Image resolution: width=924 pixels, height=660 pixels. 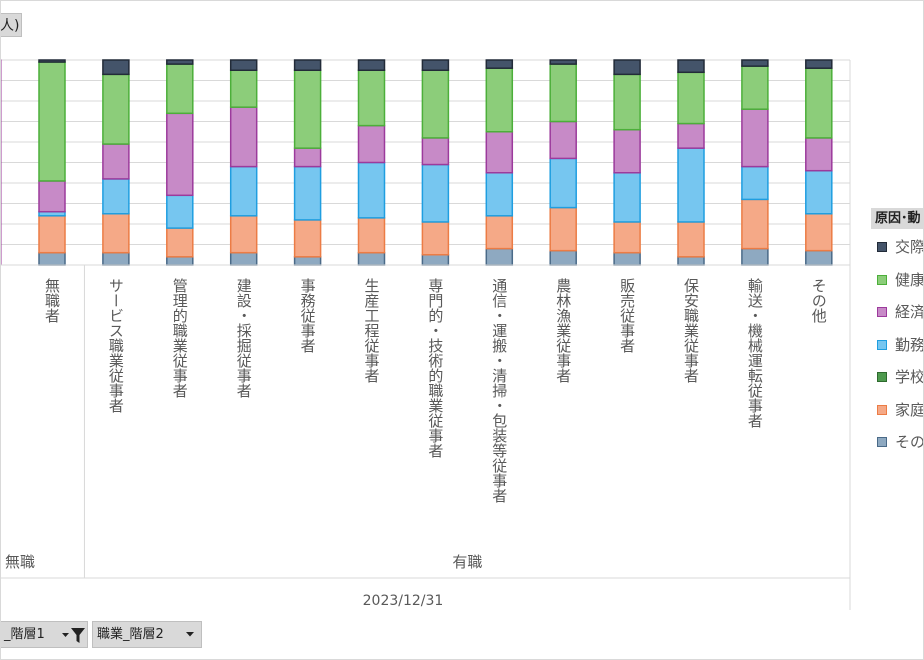 I want to click on filter-funnel-icon, so click(x=78, y=634).